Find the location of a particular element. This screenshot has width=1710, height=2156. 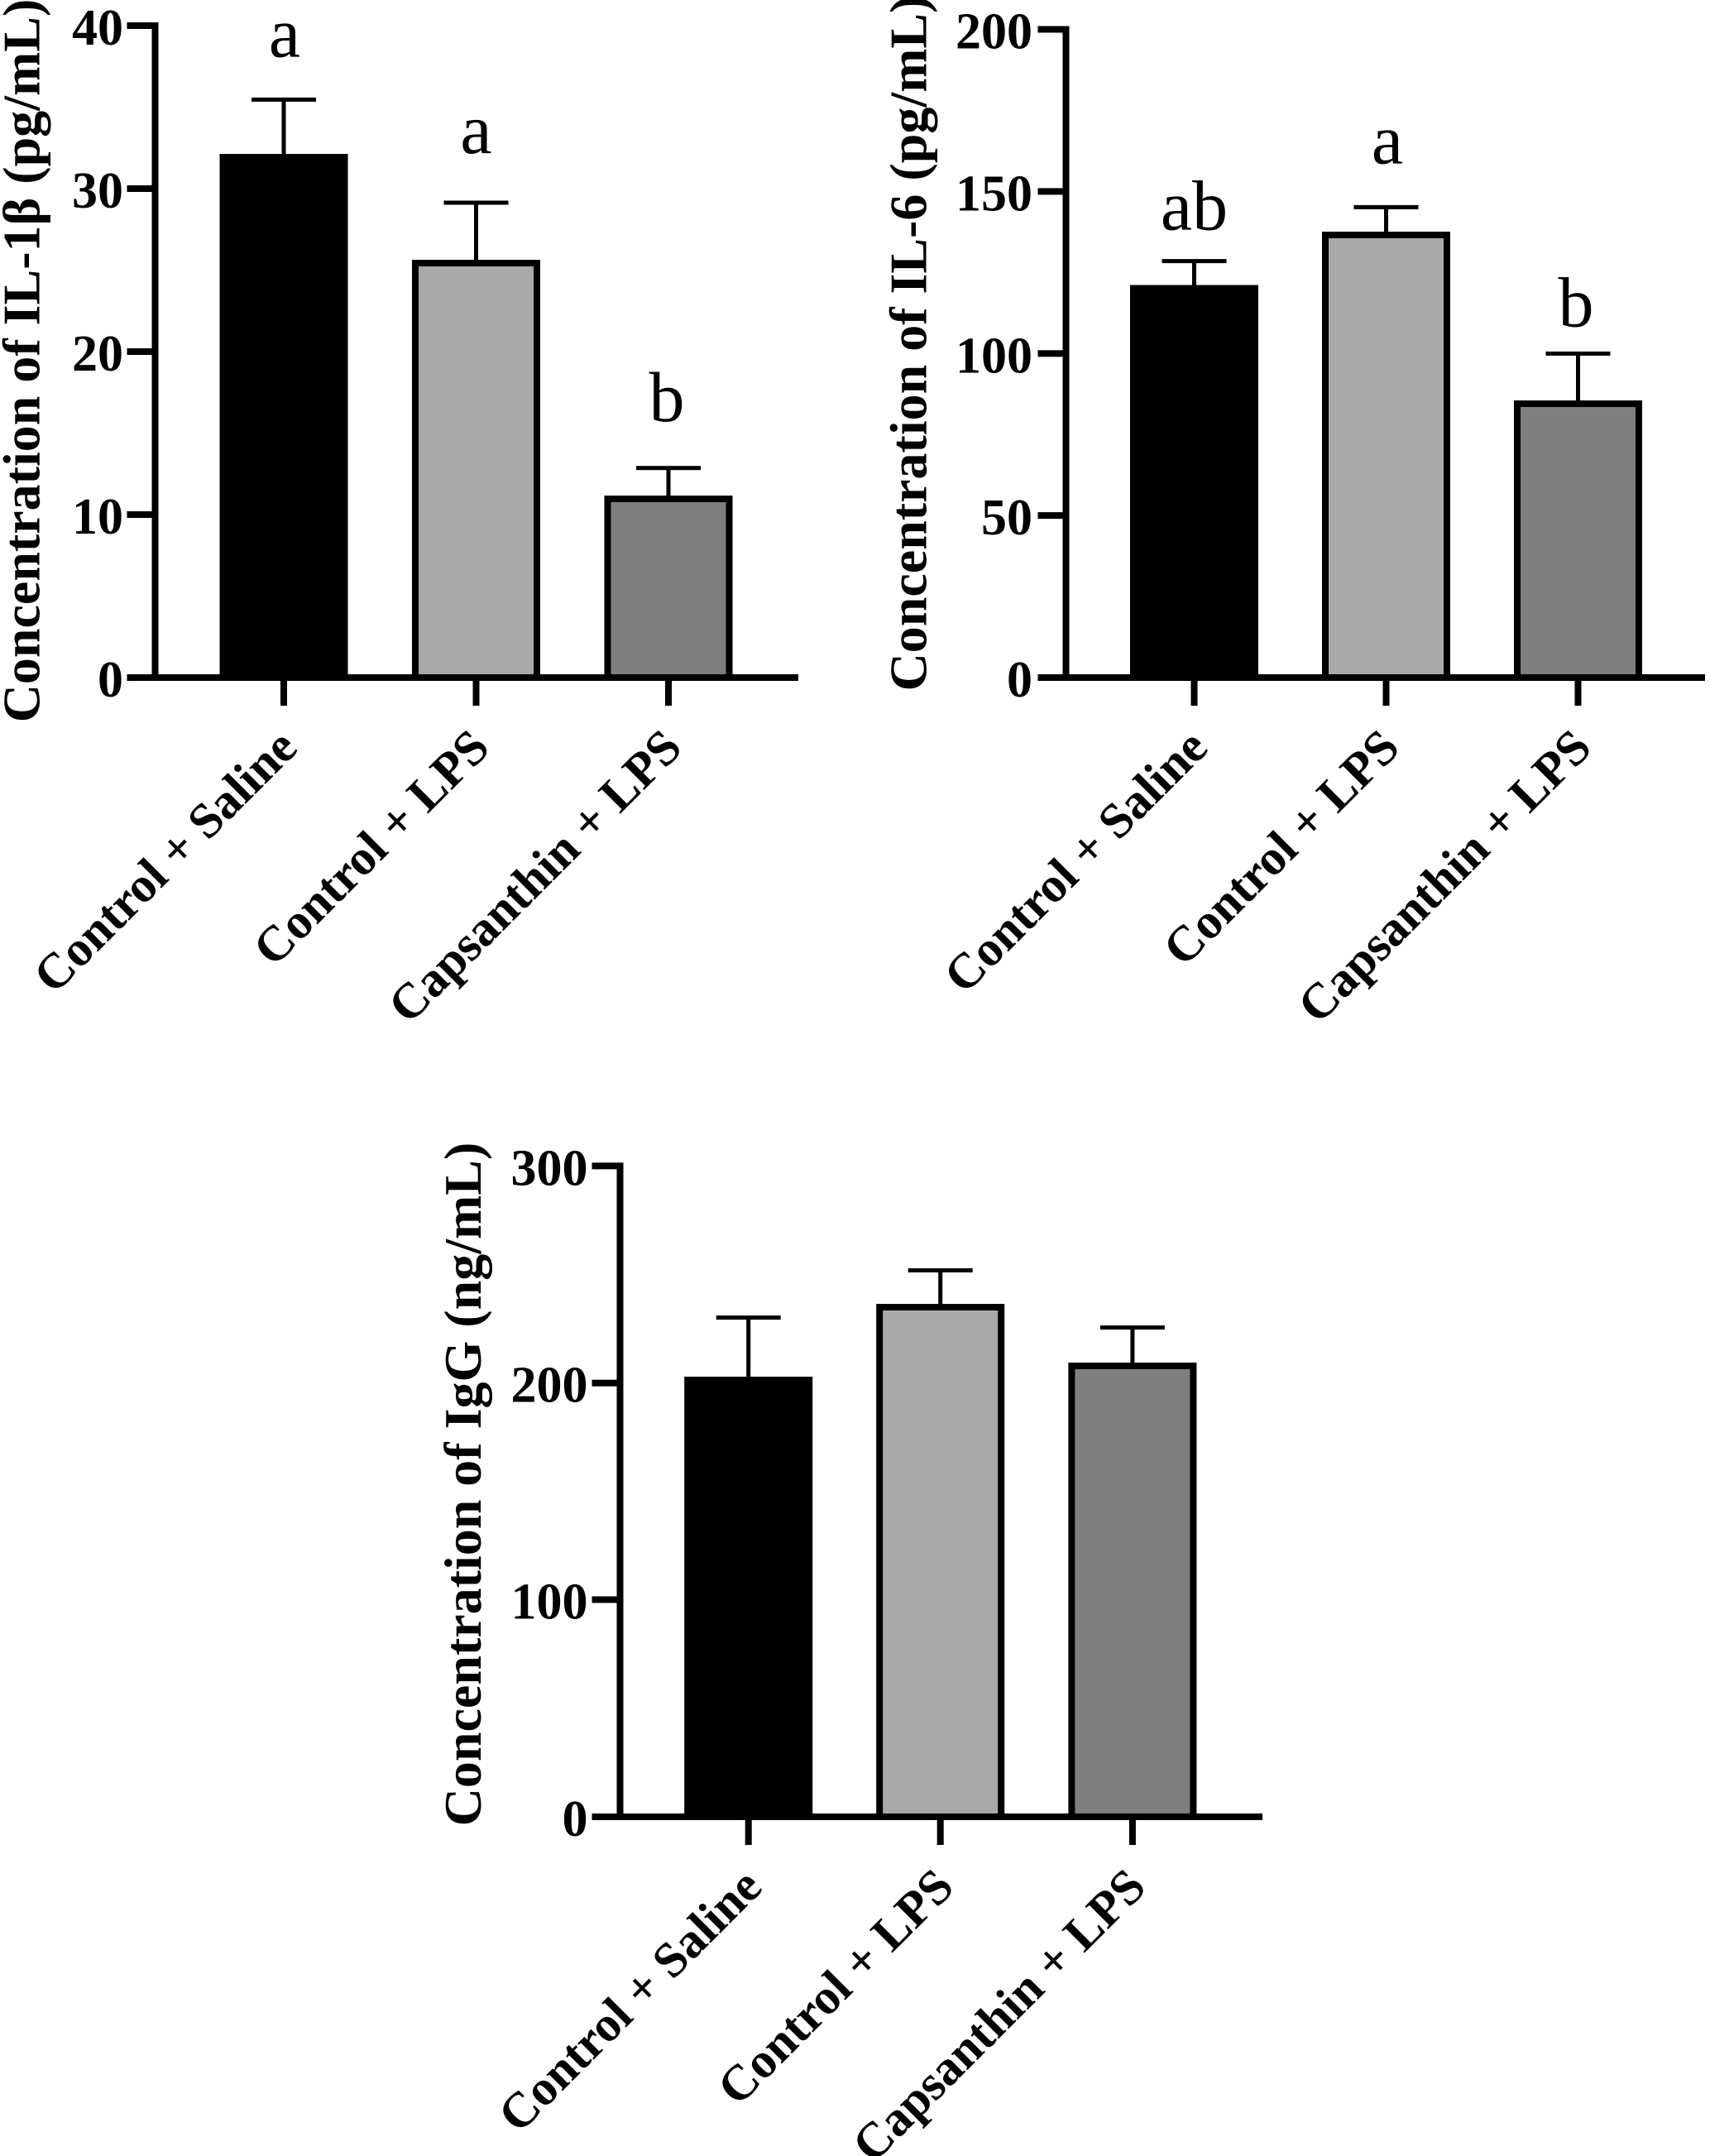

svg-text: ab is located at coordinates (1194, 205).